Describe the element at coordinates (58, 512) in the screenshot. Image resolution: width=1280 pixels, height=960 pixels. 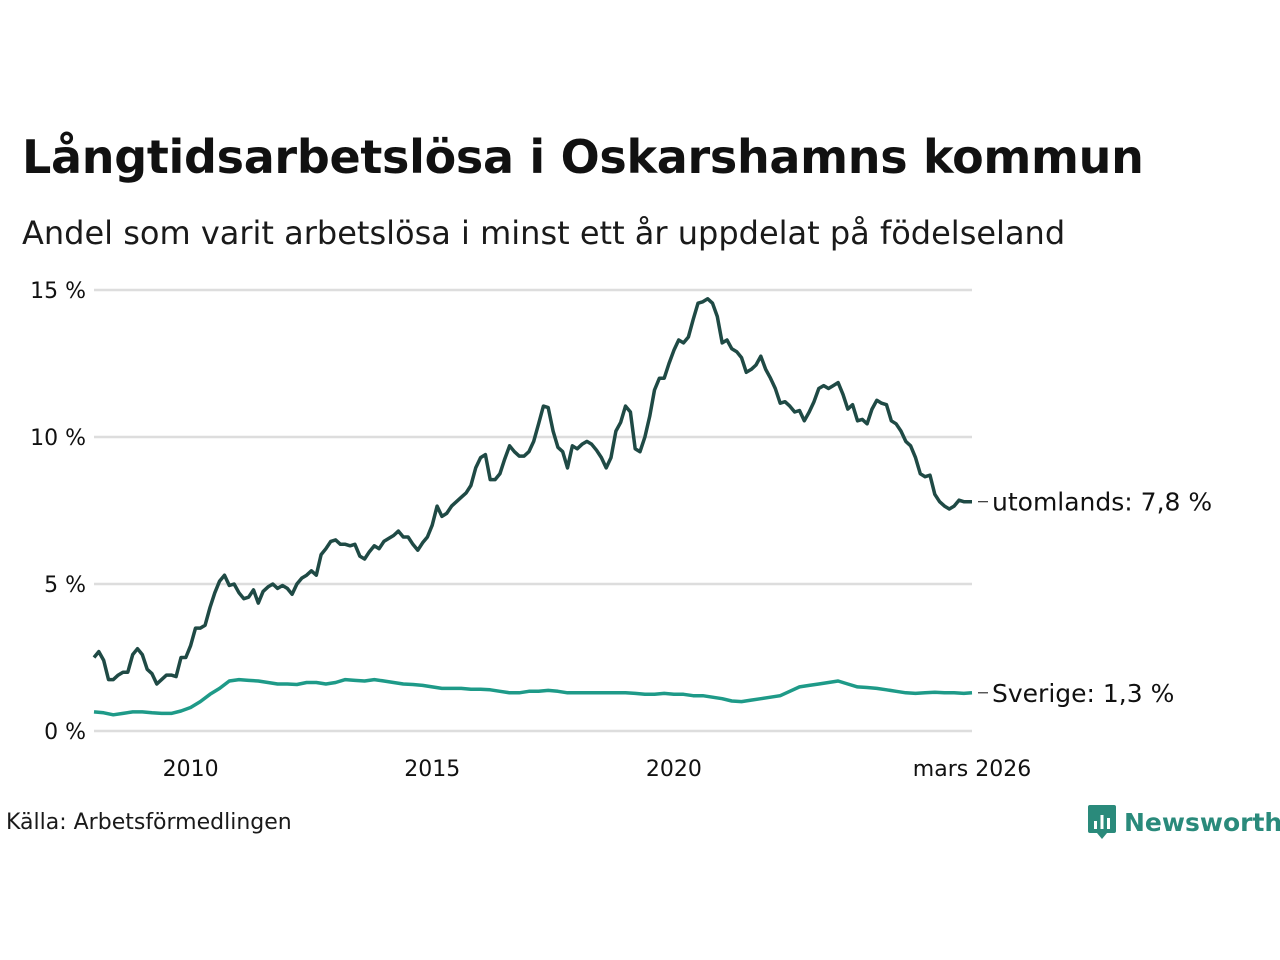
I see `y-axis-ticks: 0 % 5 % 10 % 15 %` at that location.